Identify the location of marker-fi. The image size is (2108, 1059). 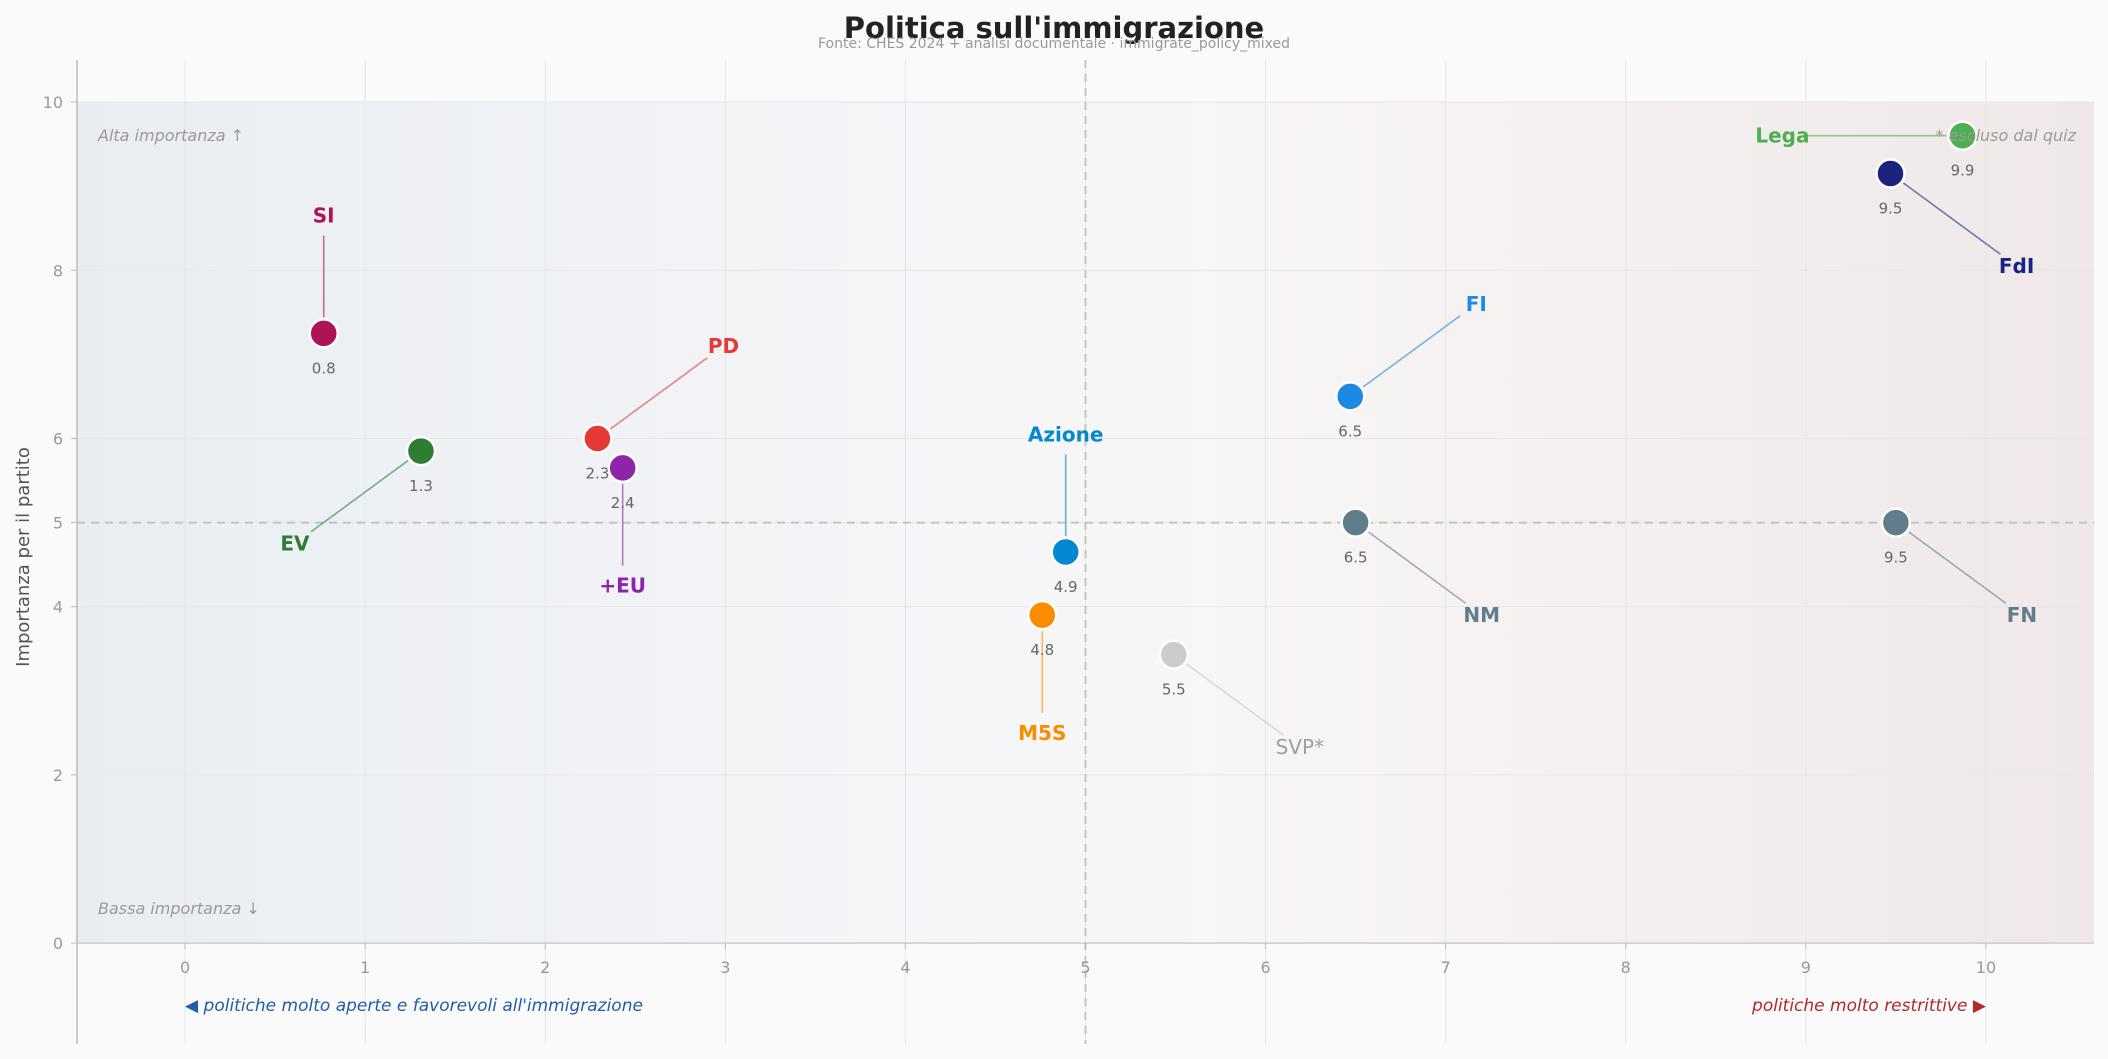
(1350, 396).